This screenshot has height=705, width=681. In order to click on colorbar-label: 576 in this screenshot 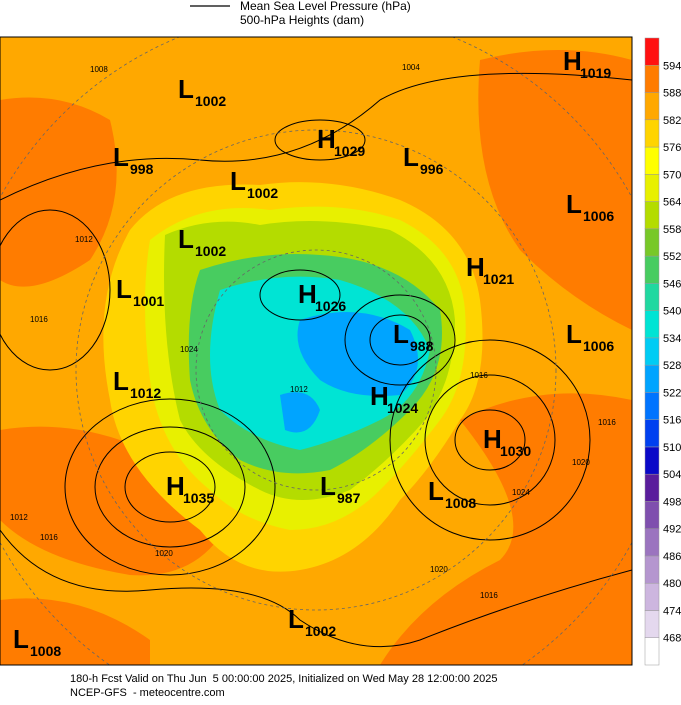, I will do `click(672, 148)`.